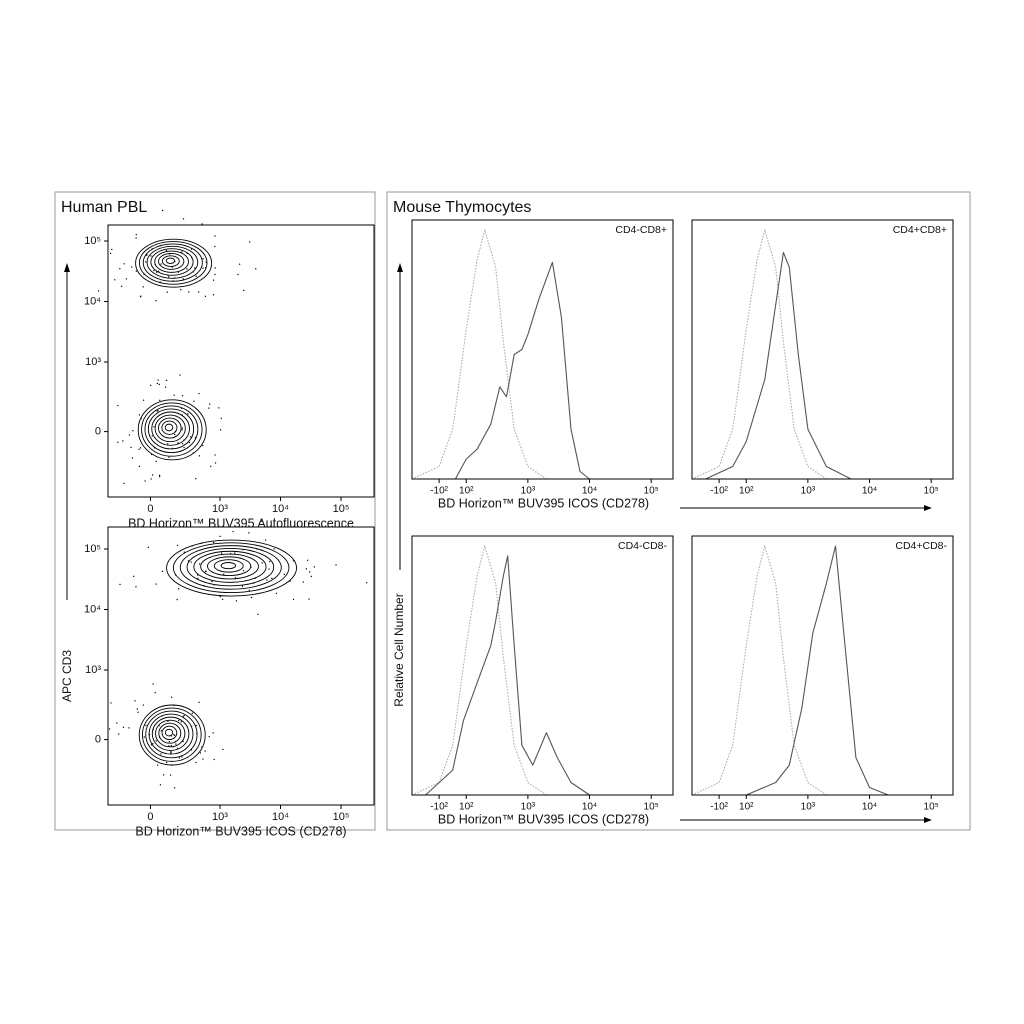 The height and width of the screenshot is (1024, 1024). I want to click on plot-frame, so click(542, 349).